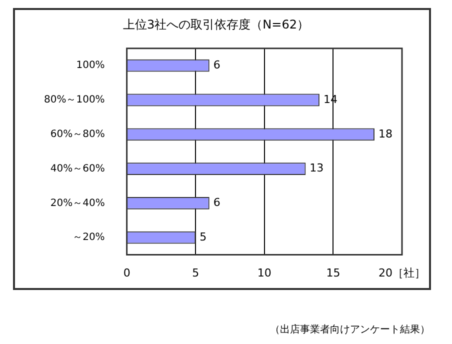 The width and height of the screenshot is (452, 344). What do you see at coordinates (264, 273) in the screenshot?
I see `x-tick-label: 10` at bounding box center [264, 273].